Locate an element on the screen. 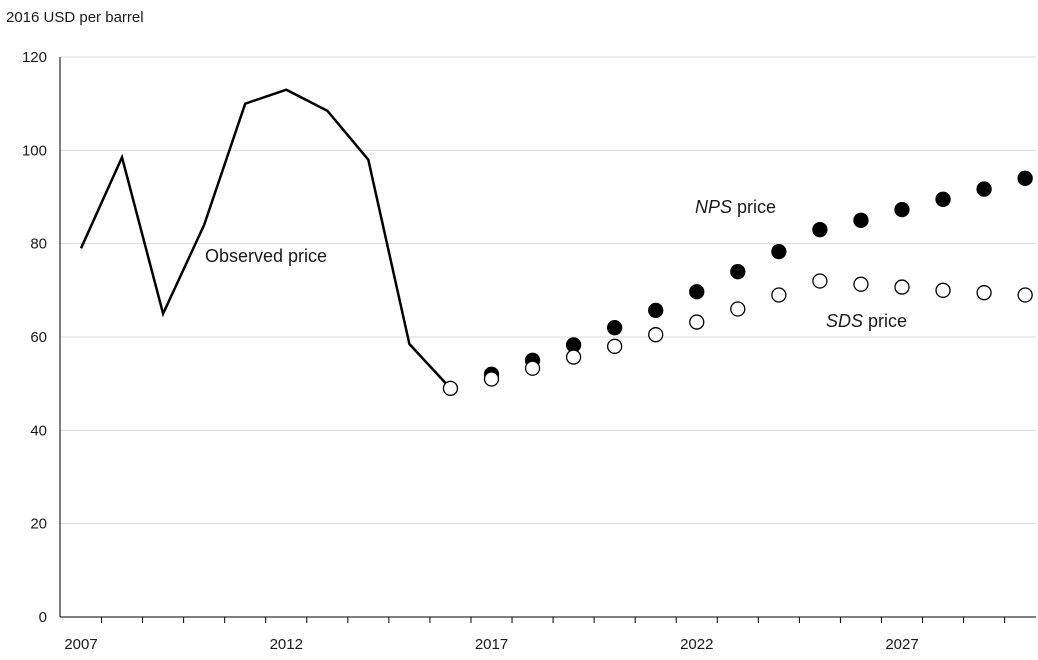  nps-price-label: NPS price is located at coordinates (735, 207).